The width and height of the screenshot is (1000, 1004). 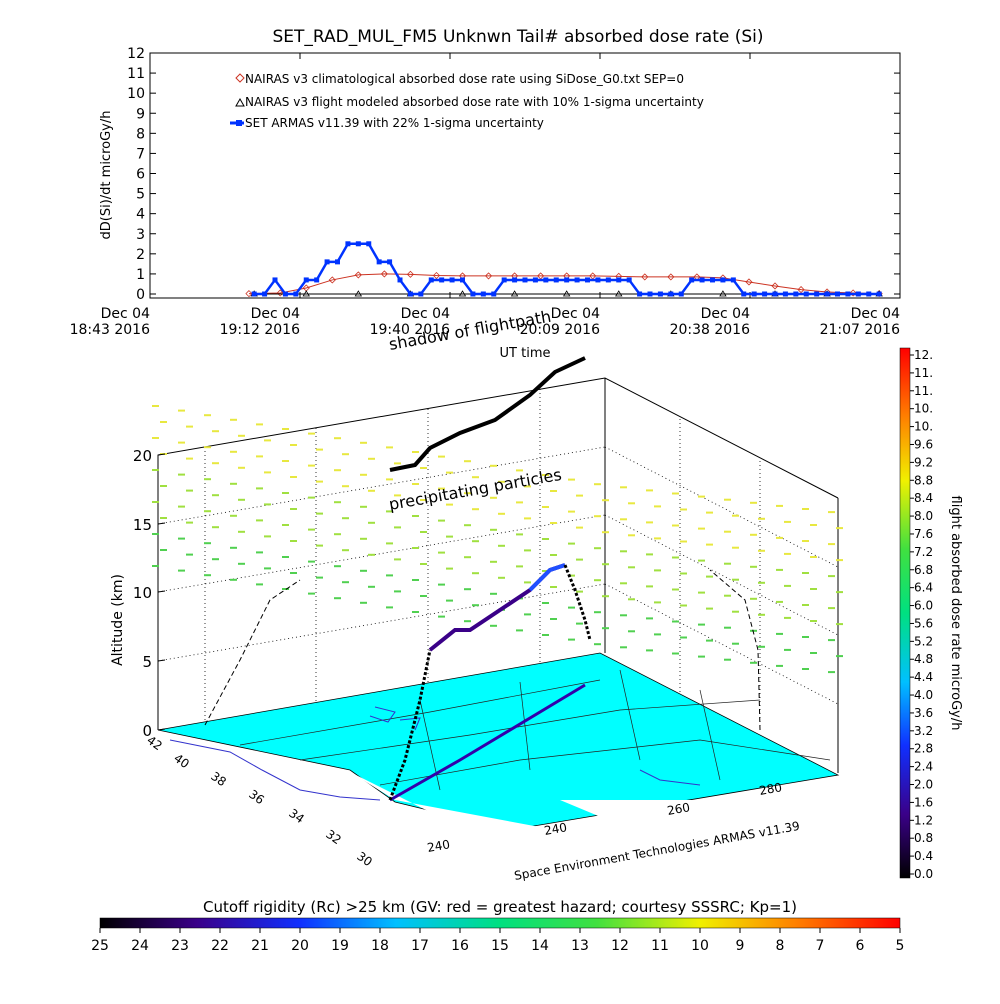 I want to click on lon-tick-label: 240, so click(x=555, y=829).